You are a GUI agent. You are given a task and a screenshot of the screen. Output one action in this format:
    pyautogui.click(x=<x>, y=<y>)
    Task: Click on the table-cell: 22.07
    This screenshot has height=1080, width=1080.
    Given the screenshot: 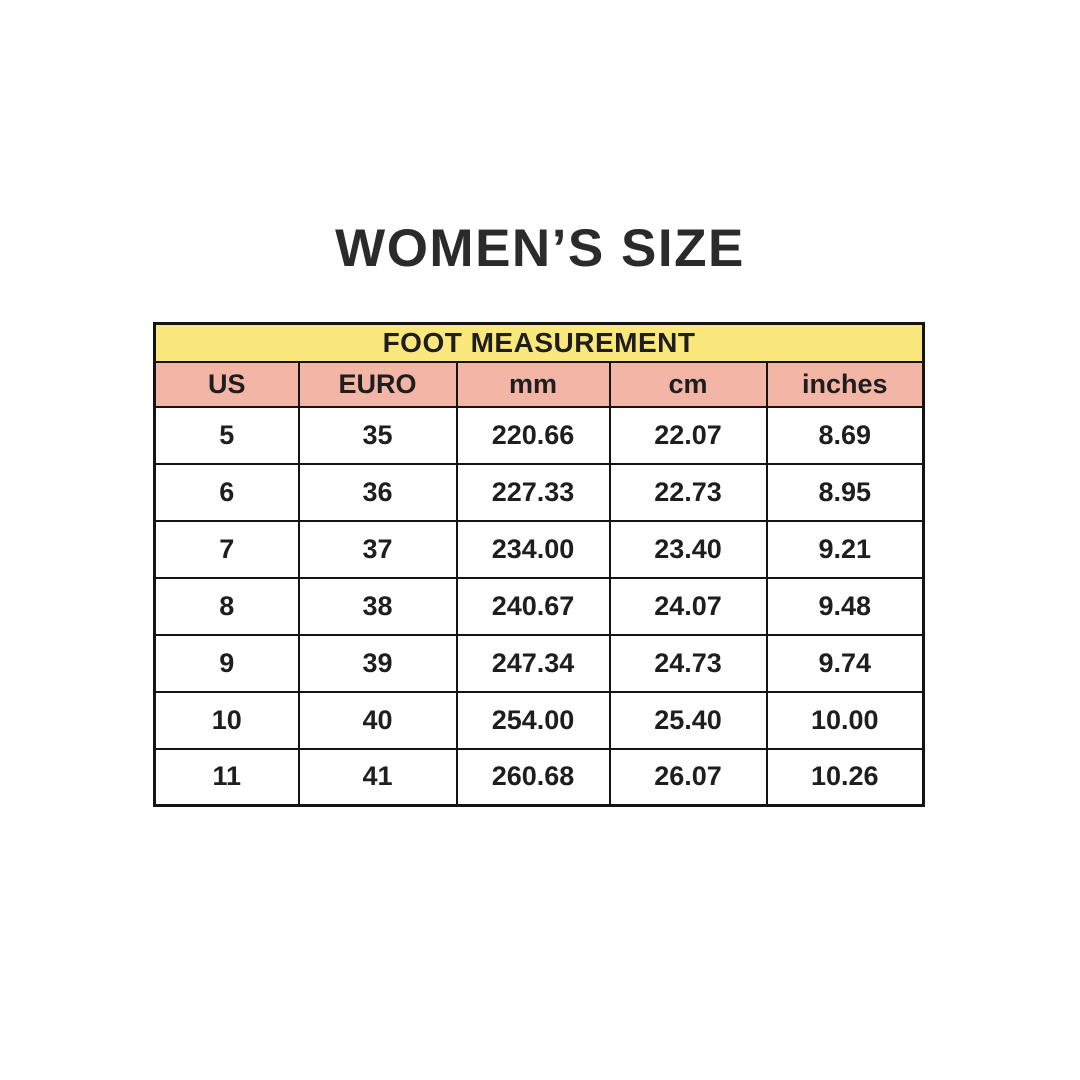 What is the action you would take?
    pyautogui.click(x=688, y=435)
    